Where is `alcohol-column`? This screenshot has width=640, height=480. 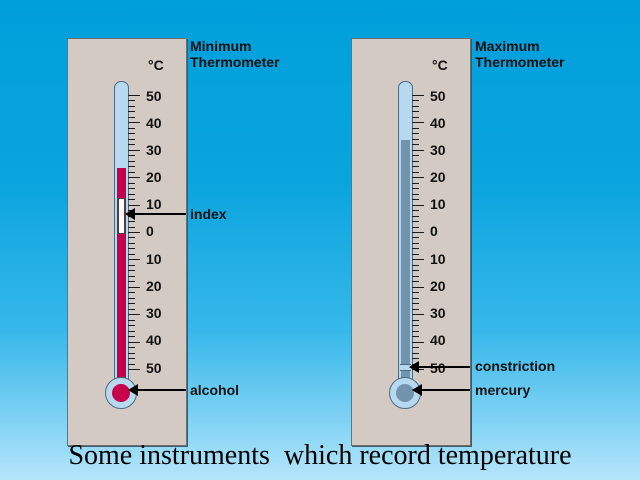
alcohol-column is located at coordinates (121, 275).